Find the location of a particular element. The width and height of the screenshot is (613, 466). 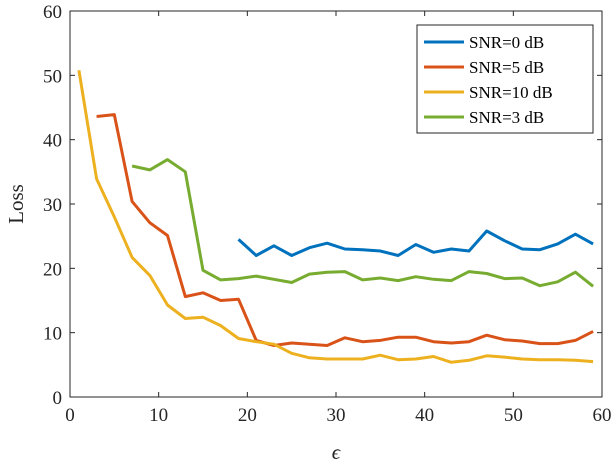

y-tick-label: 10 is located at coordinates (52, 334).